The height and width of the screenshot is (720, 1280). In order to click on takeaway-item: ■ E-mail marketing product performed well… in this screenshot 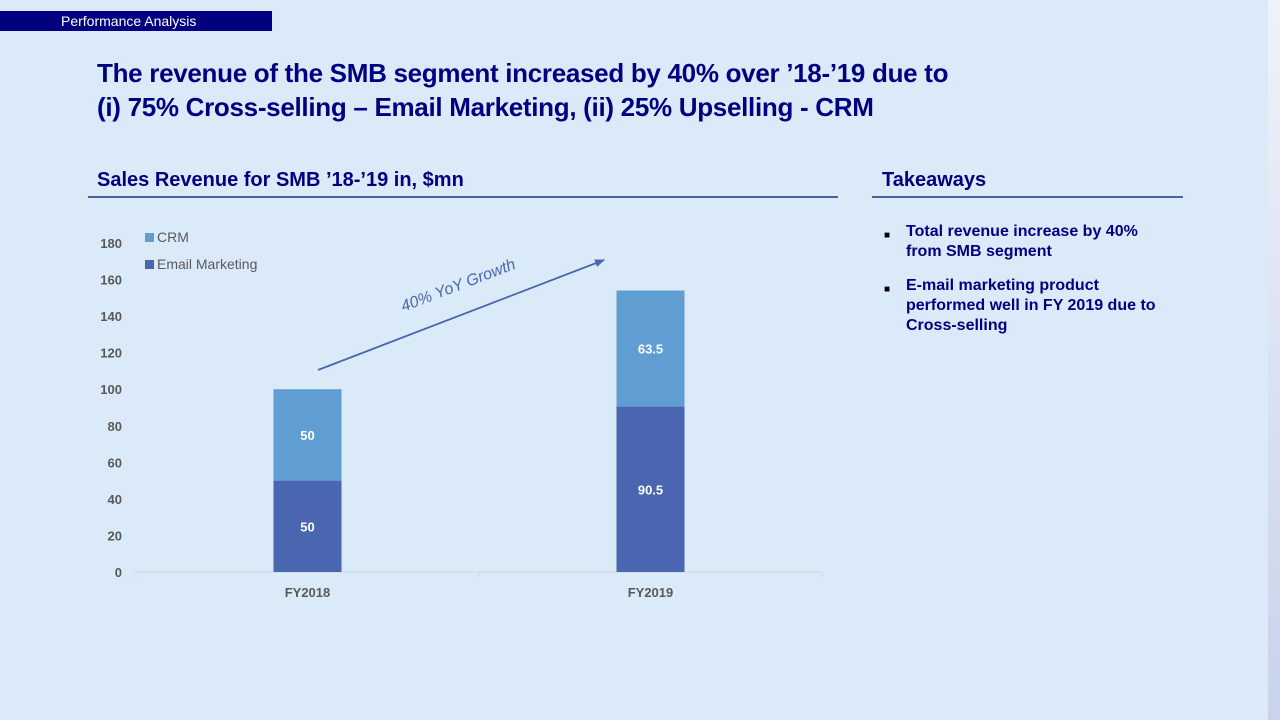, I will do `click(1027, 306)`.